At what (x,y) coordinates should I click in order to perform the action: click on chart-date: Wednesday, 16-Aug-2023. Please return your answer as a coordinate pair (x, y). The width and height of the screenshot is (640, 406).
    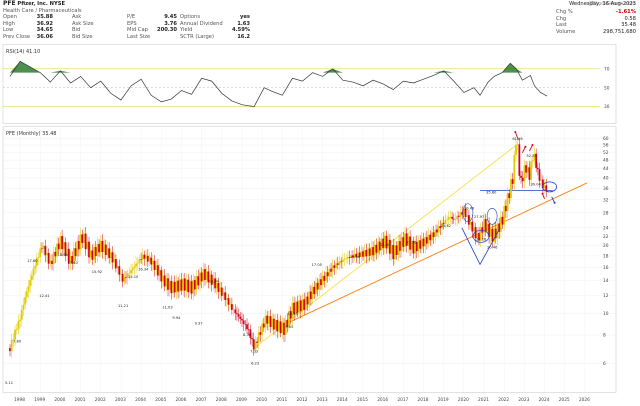
    Looking at the image, I should click on (602, 4).